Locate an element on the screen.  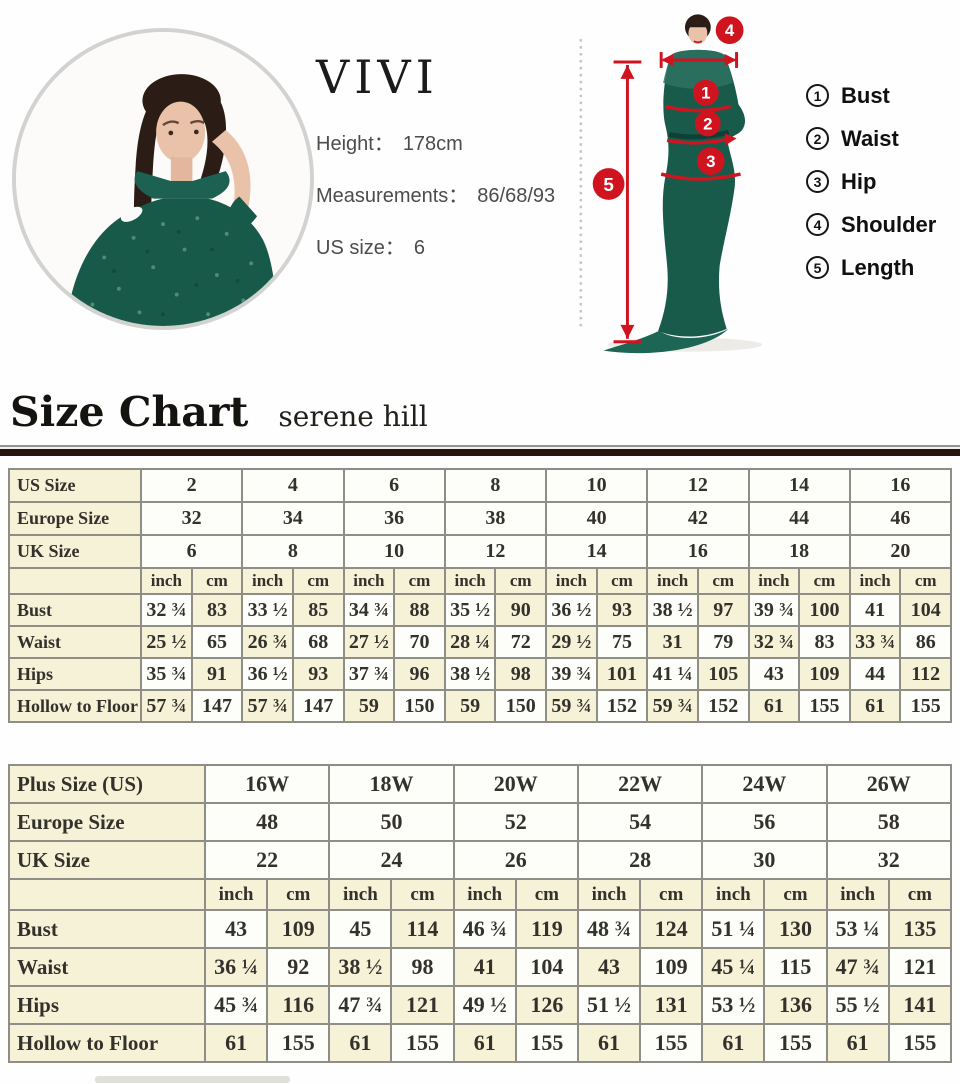
value-cell: 119 is located at coordinates (546, 929).